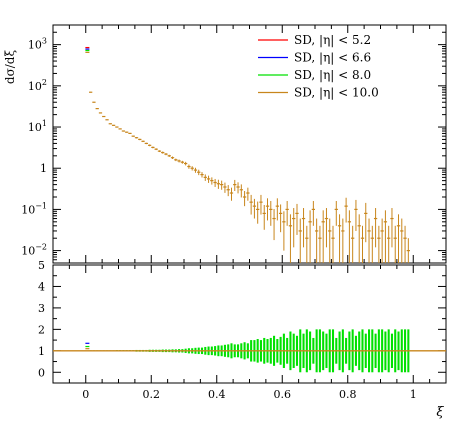  Describe the element at coordinates (283, 394) in the screenshot. I see `x-tick-label: 0.6` at that location.